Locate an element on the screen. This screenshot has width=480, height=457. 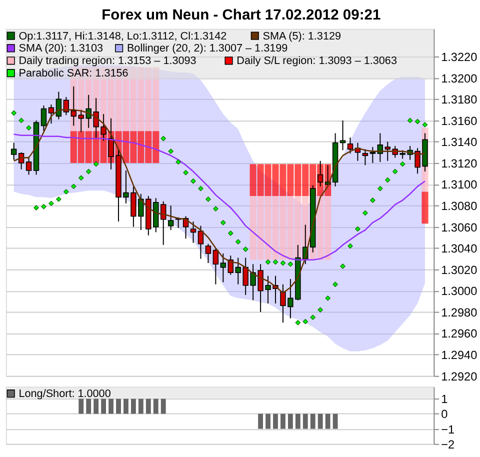
legend-label: Long/Short: 1.0000 is located at coordinates (64, 394).